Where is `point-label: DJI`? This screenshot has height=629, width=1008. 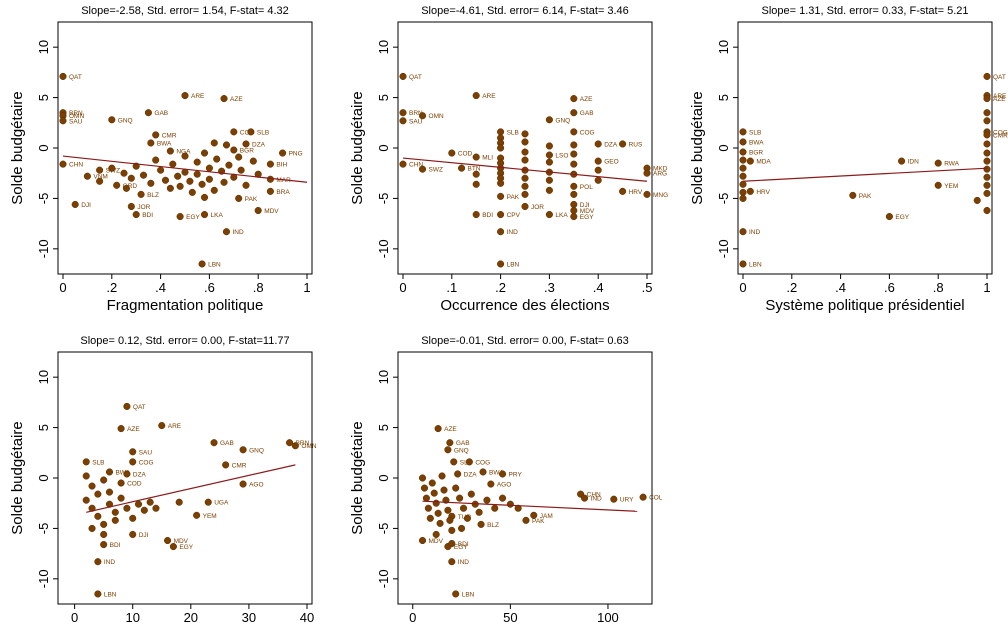 point-label: DJI is located at coordinates (144, 535).